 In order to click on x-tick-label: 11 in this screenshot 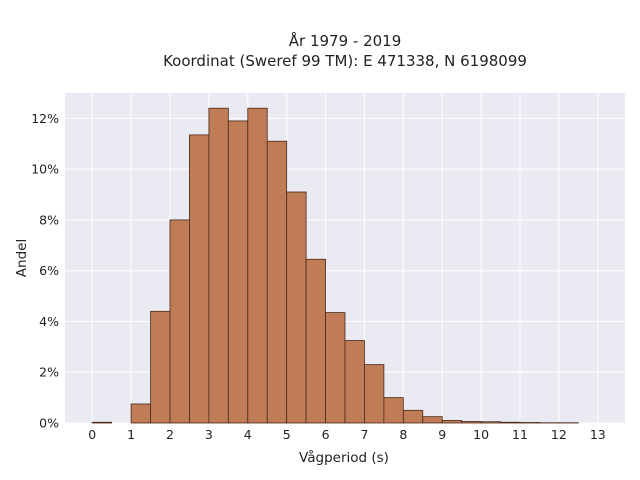, I will do `click(520, 434)`.